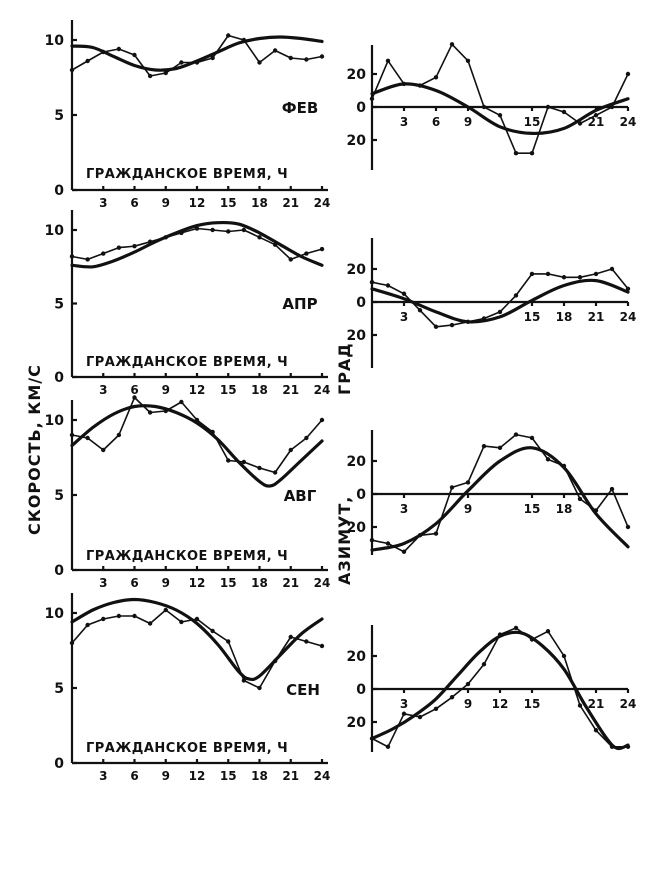 Image resolution: width=671 pixels, height=879 pixels. What do you see at coordinates (344, 540) in the screenshot?
I see `azimuth-axis-label: АЗИМУТ,` at bounding box center [344, 540].